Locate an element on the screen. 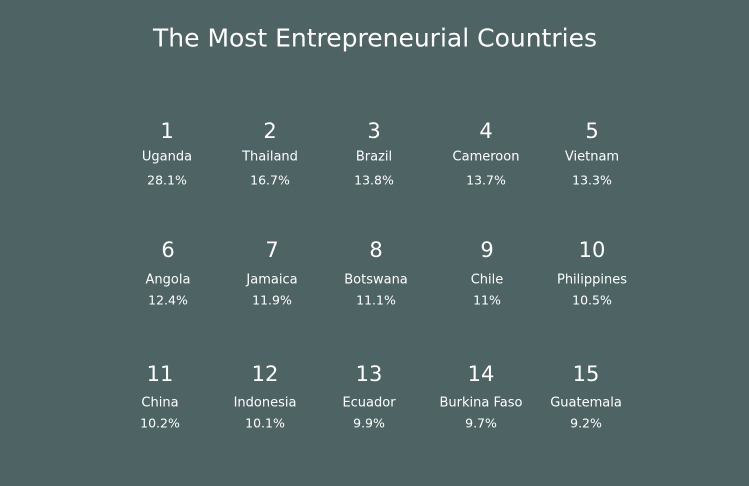  country: Guatemala is located at coordinates (586, 403).